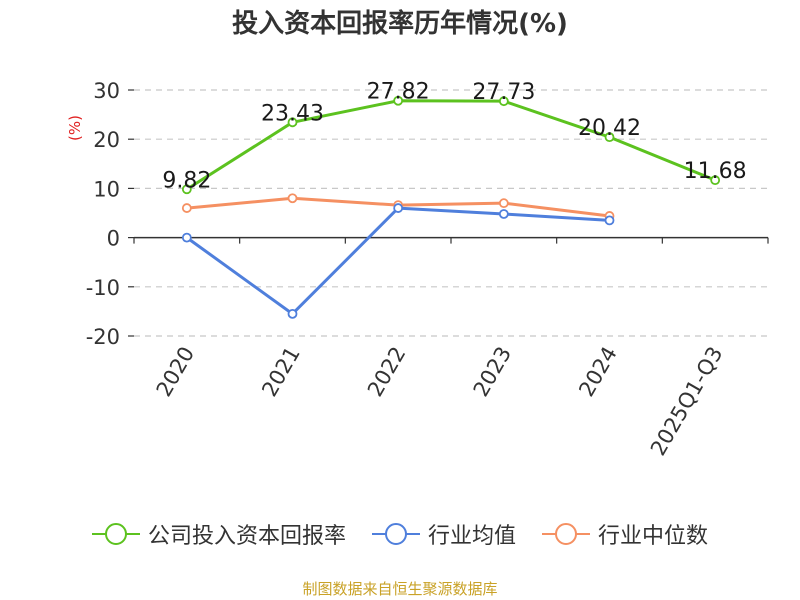 This screenshot has height=600, width=800. What do you see at coordinates (503, 92) in the screenshot?
I see `data-label: 27.73` at bounding box center [503, 92].